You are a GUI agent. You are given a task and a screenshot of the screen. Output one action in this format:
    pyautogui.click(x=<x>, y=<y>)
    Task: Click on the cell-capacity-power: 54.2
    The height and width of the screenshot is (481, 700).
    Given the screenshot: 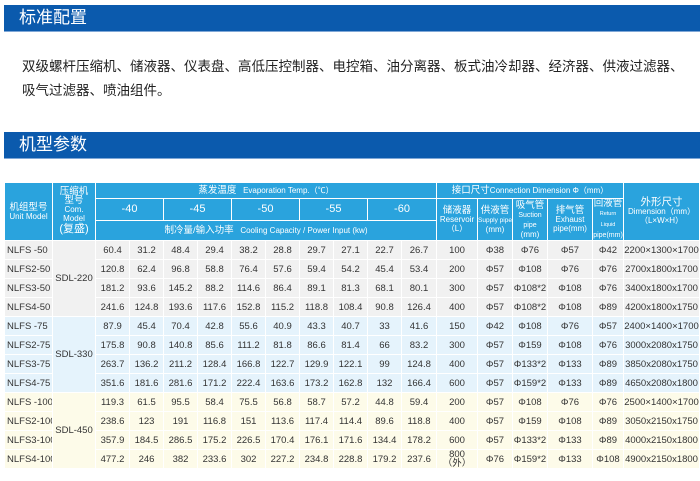 What is the action you would take?
    pyautogui.click(x=350, y=269)
    